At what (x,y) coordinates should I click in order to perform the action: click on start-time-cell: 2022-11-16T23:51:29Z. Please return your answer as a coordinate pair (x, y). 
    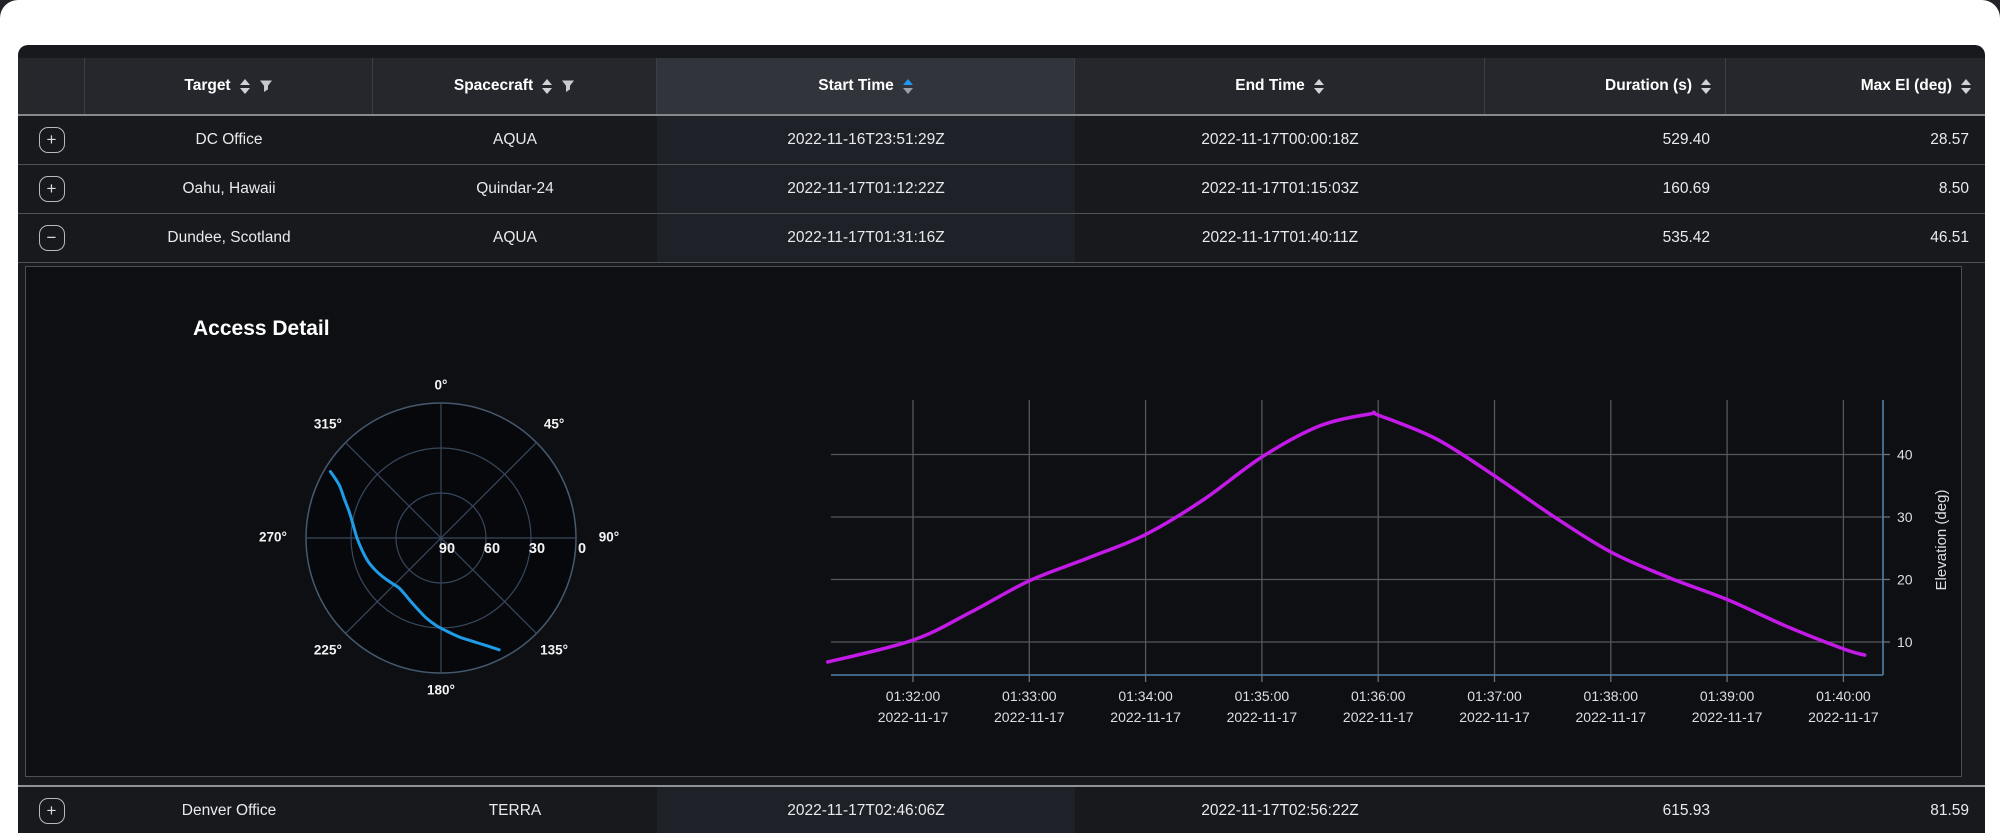
    Looking at the image, I should click on (866, 140).